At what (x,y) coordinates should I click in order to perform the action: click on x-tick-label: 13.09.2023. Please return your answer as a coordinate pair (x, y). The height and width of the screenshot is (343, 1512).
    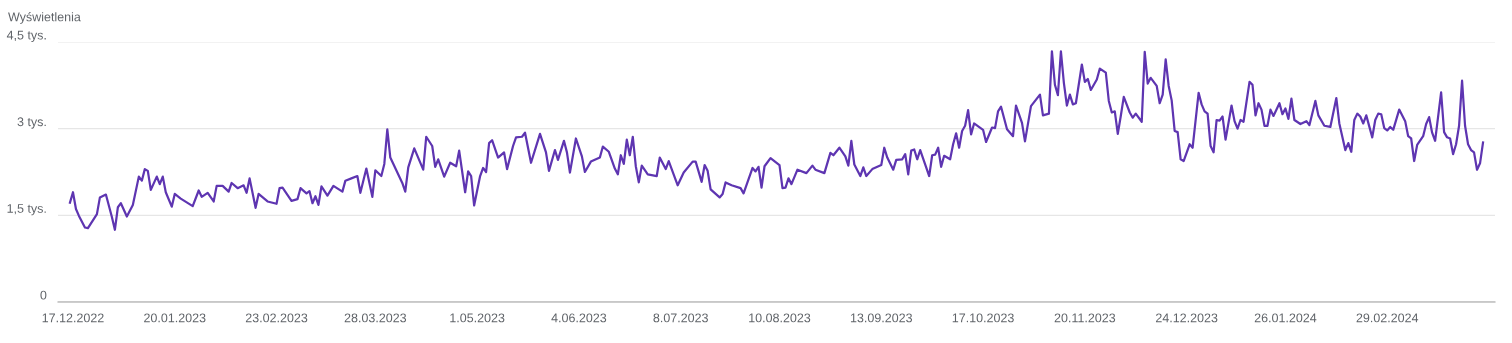
    Looking at the image, I should click on (881, 318).